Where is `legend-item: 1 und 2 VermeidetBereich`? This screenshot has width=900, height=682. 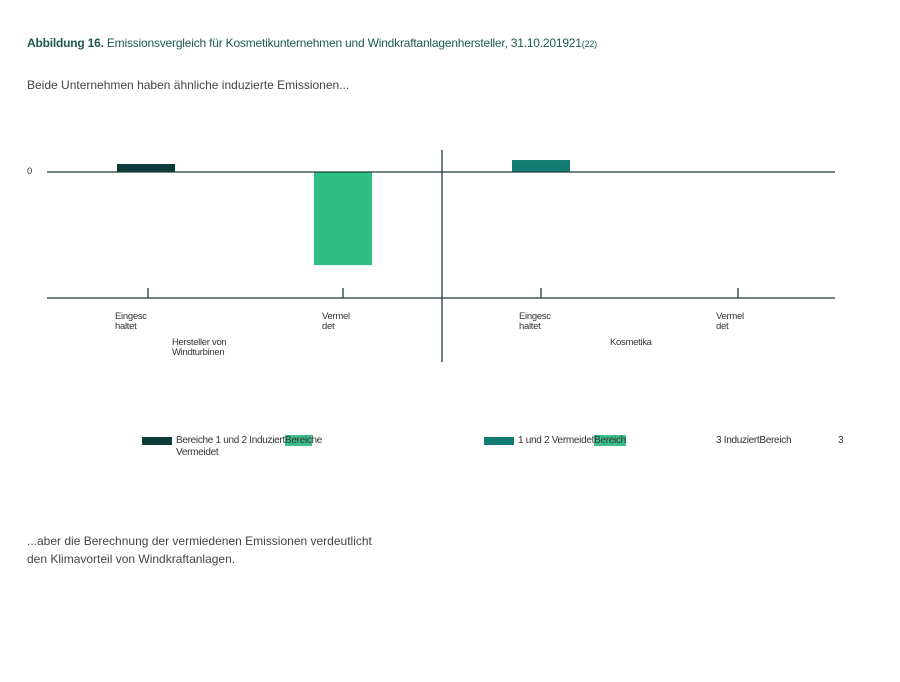
legend-item: 1 und 2 VermeidetBereich is located at coordinates (572, 440).